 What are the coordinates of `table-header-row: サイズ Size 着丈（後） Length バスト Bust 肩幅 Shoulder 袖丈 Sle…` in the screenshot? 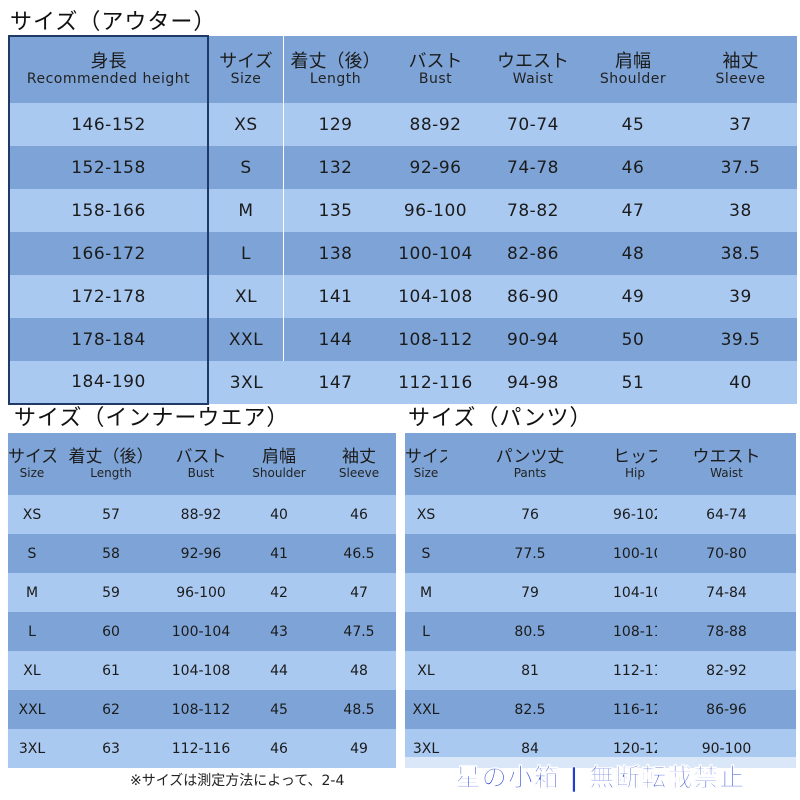 It's located at (202, 464).